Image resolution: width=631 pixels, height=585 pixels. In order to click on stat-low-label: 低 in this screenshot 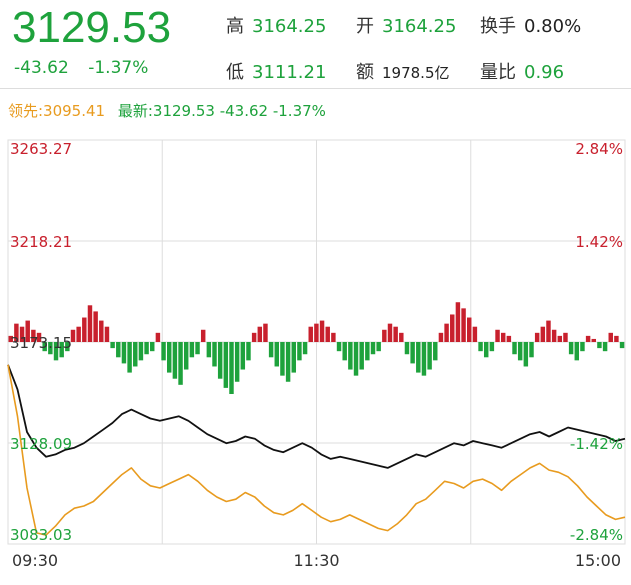, I will do `click(235, 72)`.